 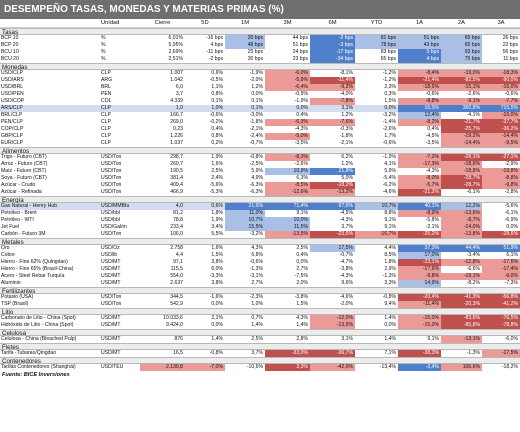 What do you see at coordinates (510, 38) in the screenshot?
I see `cell-3a: 26 bps` at bounding box center [510, 38].